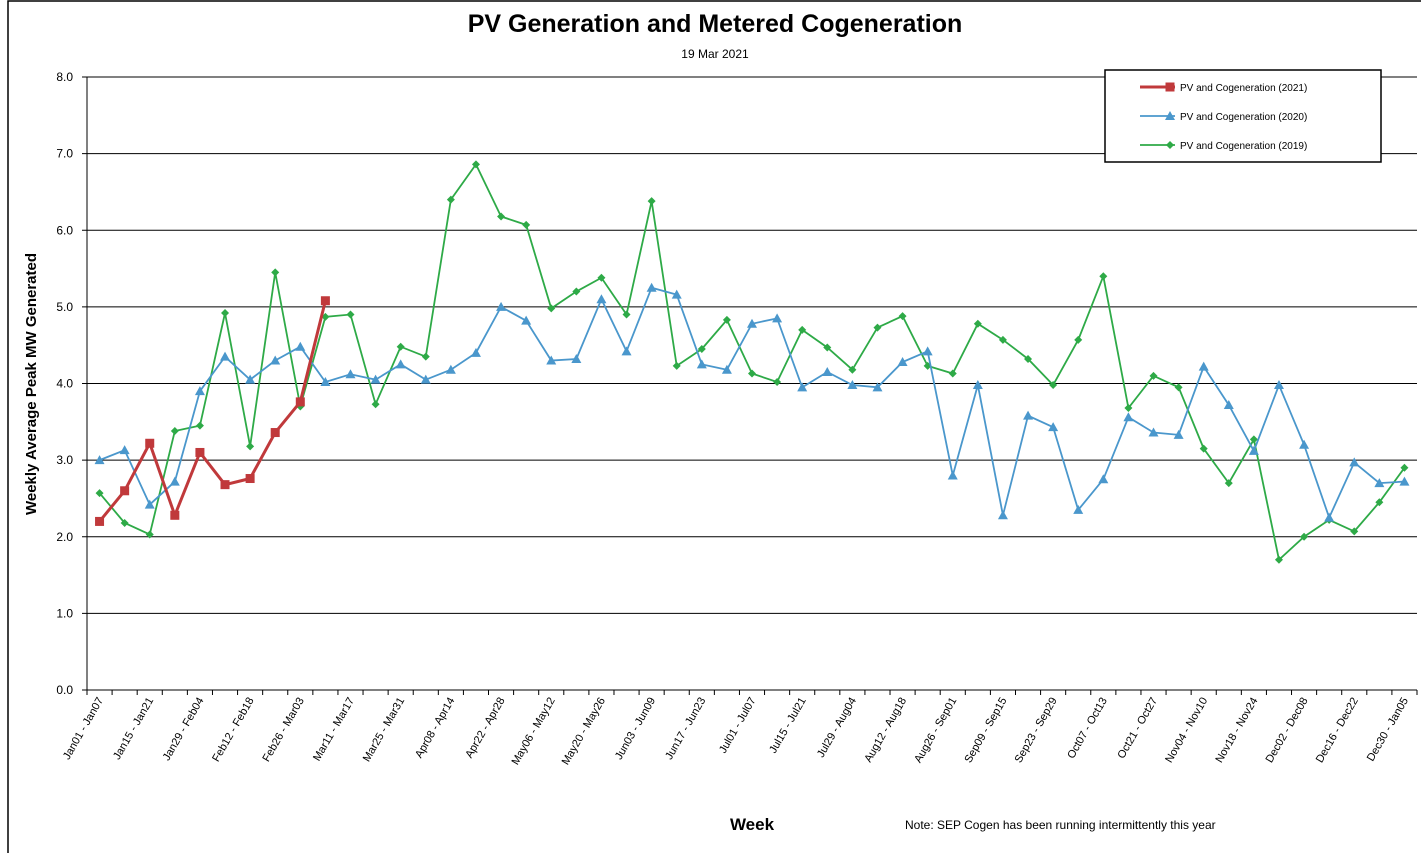 This screenshot has height=853, width=1421. Describe the element at coordinates (233, 730) in the screenshot. I see `x-tick-label: Feb12 - Feb18` at that location.